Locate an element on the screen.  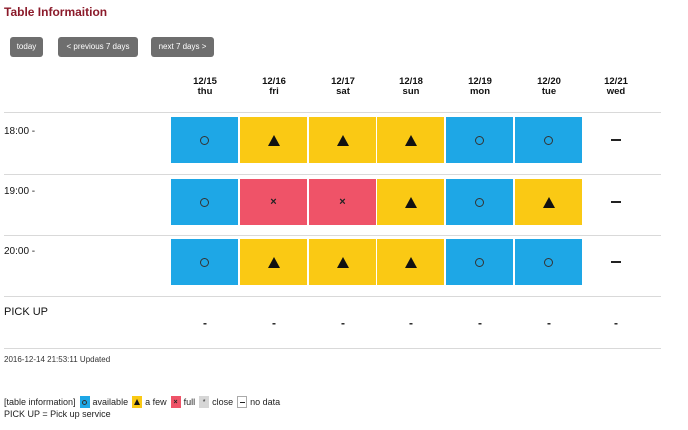
few-swatch is located at coordinates (137, 402).